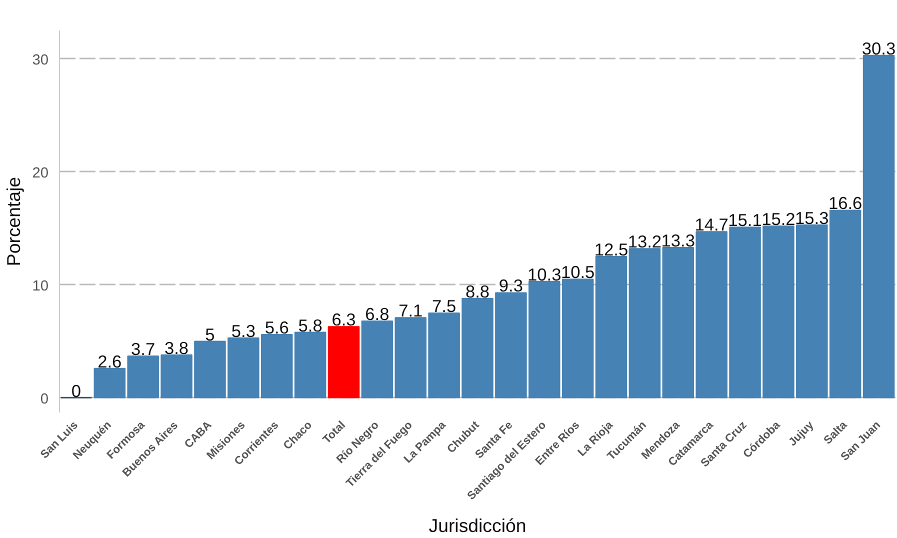 This screenshot has width=897, height=538. What do you see at coordinates (276, 328) in the screenshot?
I see `data-label: 5.6` at bounding box center [276, 328].